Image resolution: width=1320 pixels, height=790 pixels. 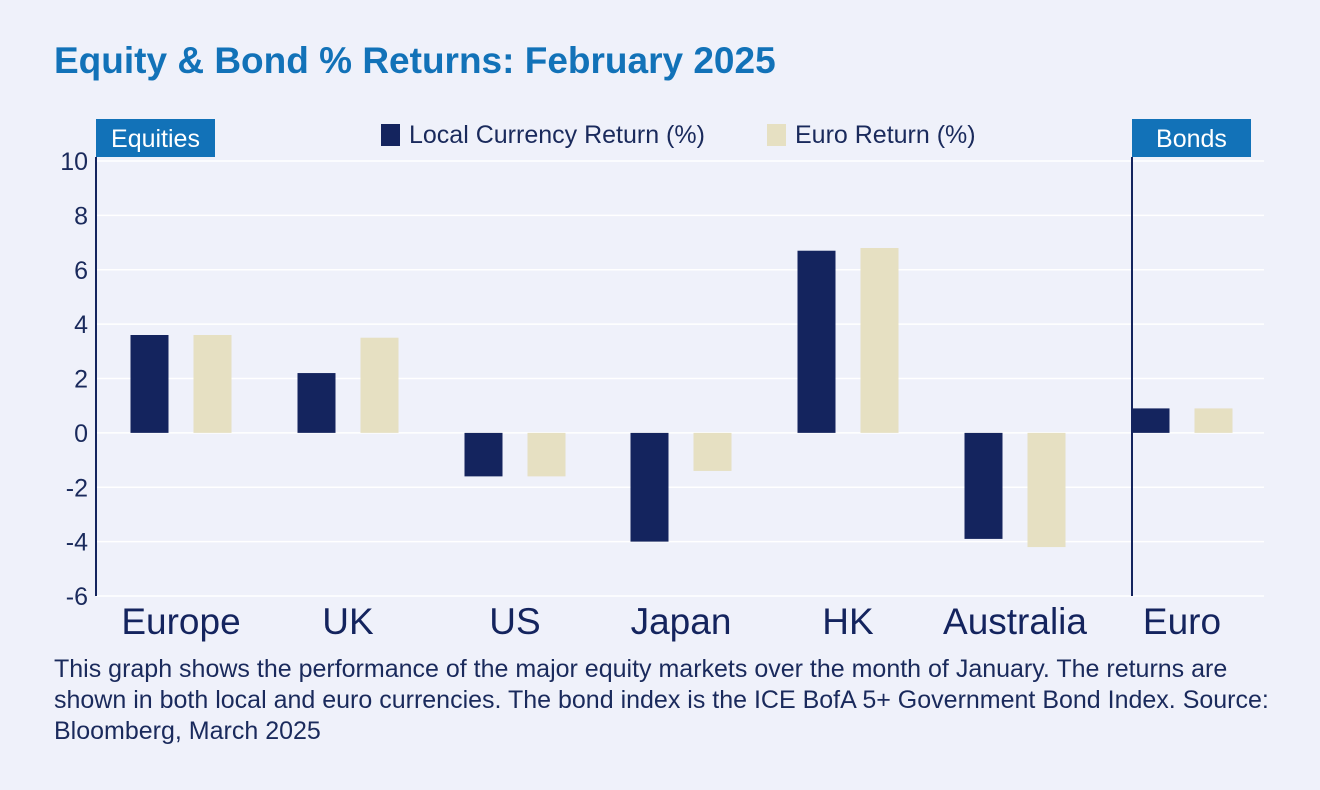 I want to click on x-tick-label: US, so click(x=514, y=621).